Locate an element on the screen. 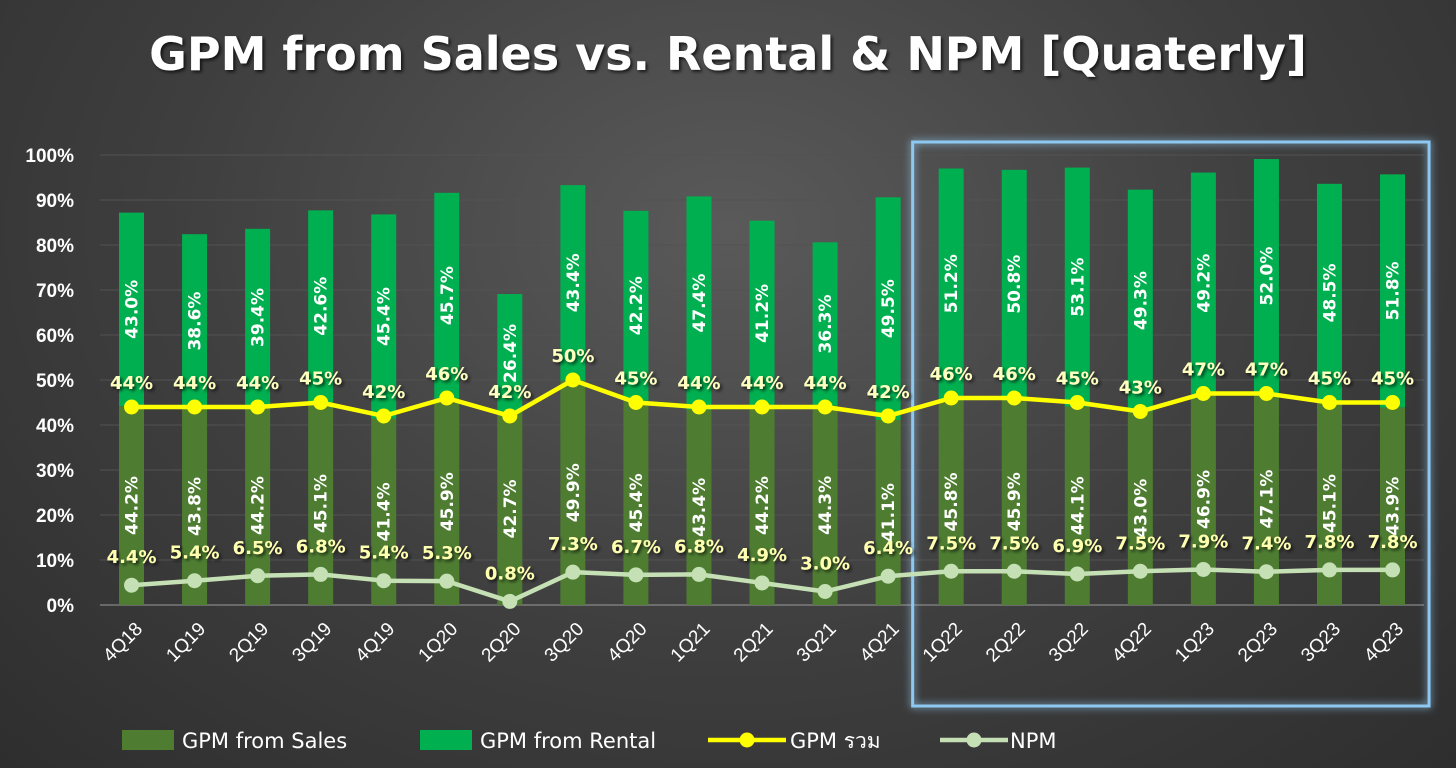 Image resolution: width=1456 pixels, height=768 pixels. npm-label: 6.5% is located at coordinates (258, 548).